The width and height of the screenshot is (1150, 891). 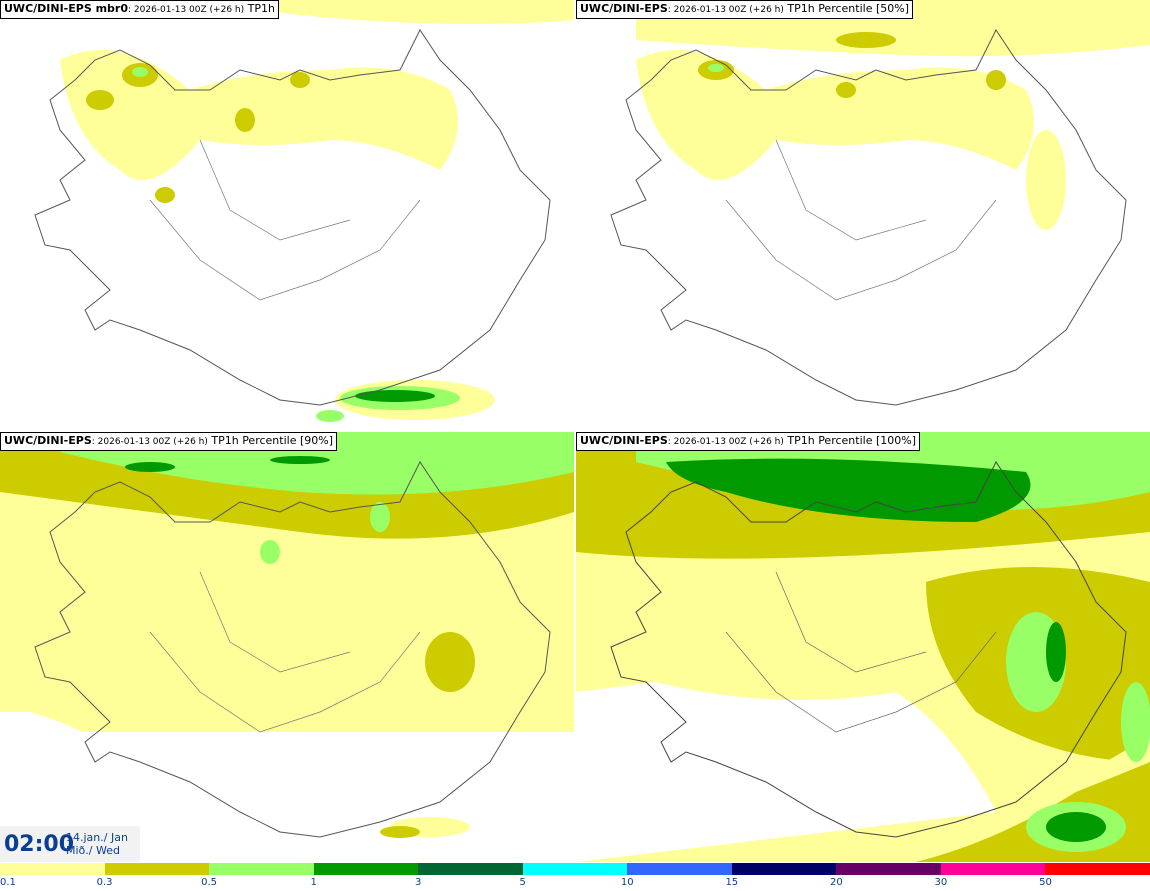 What do you see at coordinates (418, 882) in the screenshot?
I see `legend-tick-label: 3` at bounding box center [418, 882].